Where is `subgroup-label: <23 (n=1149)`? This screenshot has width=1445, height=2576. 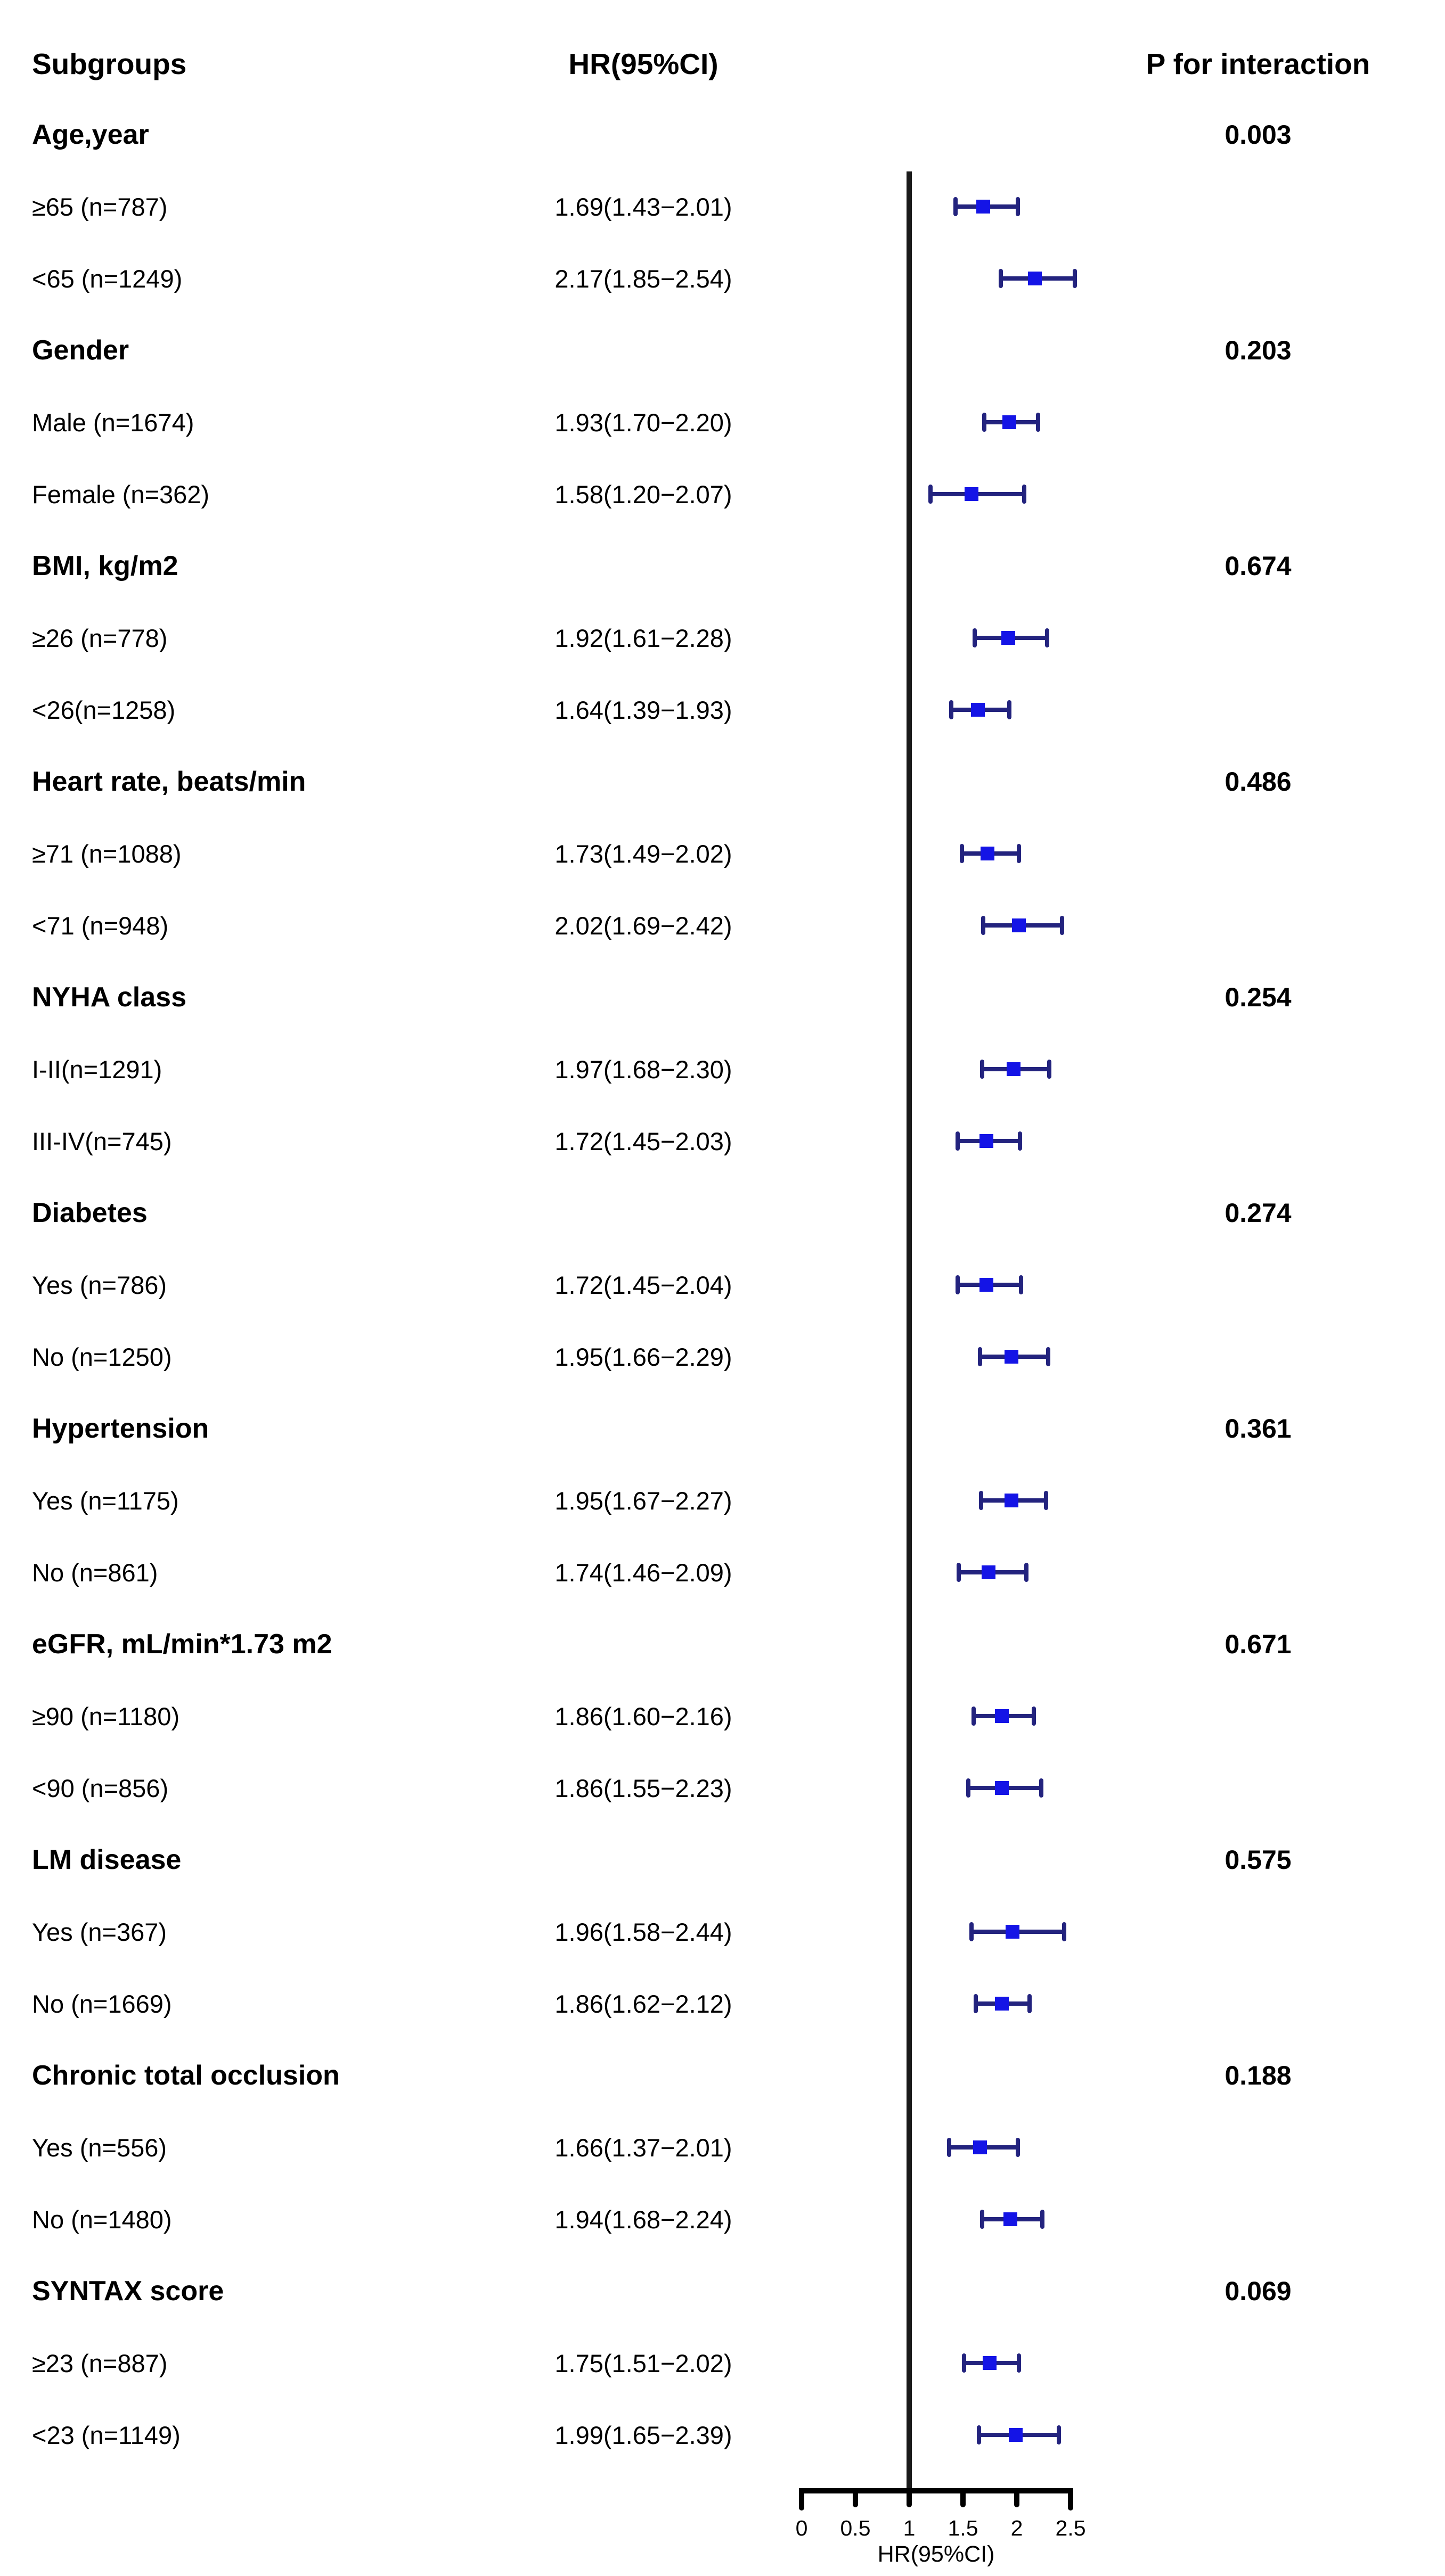
subgroup-label: <23 (n=1149) is located at coordinates (106, 2435).